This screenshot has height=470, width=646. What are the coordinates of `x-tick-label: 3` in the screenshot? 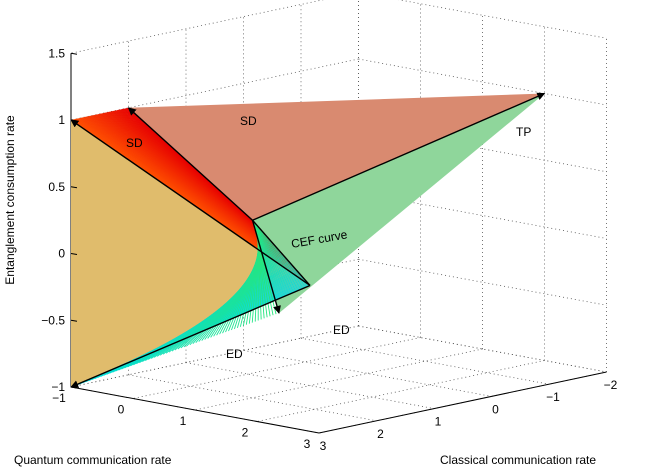 It's located at (307, 444).